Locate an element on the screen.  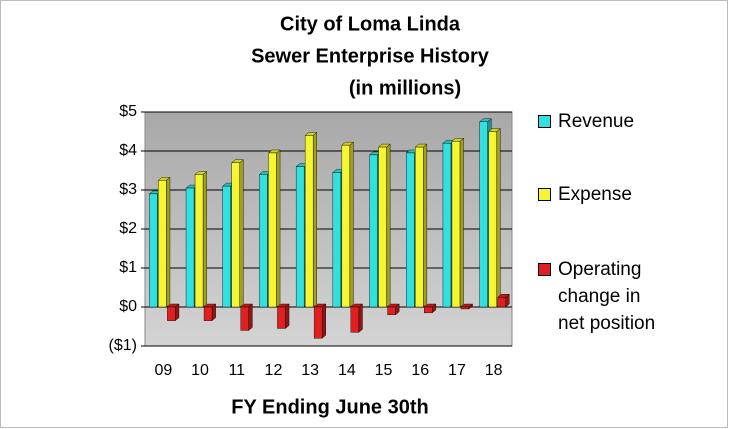
legend-label: Expense is located at coordinates (595, 194).